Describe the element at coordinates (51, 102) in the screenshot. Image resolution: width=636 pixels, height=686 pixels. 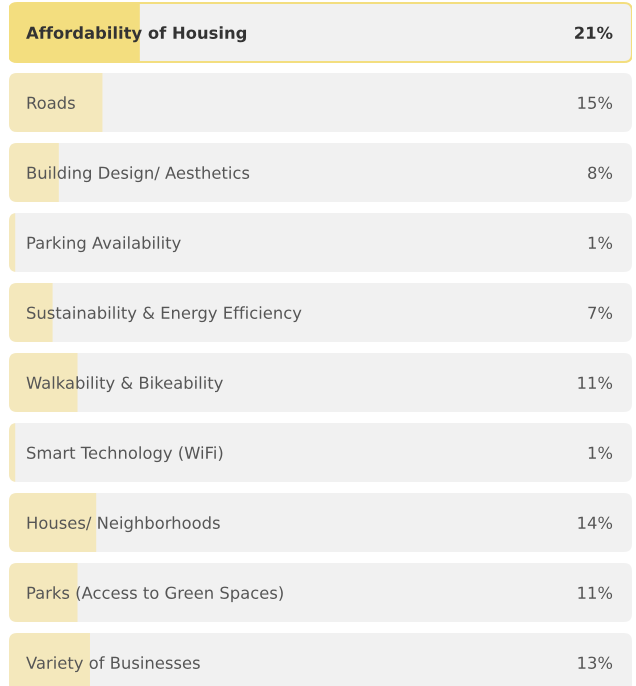
I see `y-tick-label: Roads` at that location.